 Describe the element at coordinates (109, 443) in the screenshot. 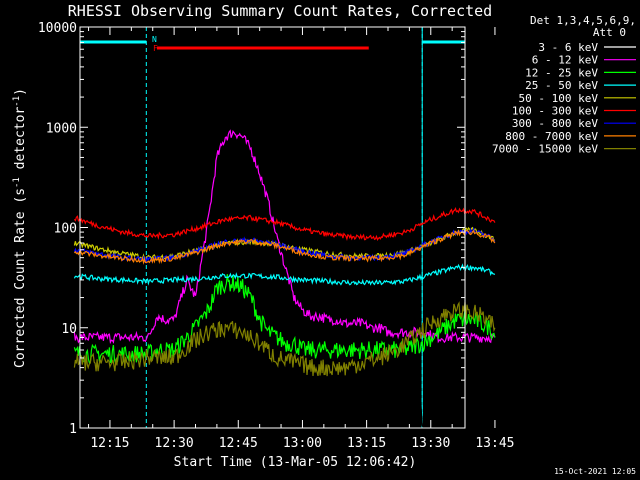

I see `x-tick-label-0: 12:15` at that location.